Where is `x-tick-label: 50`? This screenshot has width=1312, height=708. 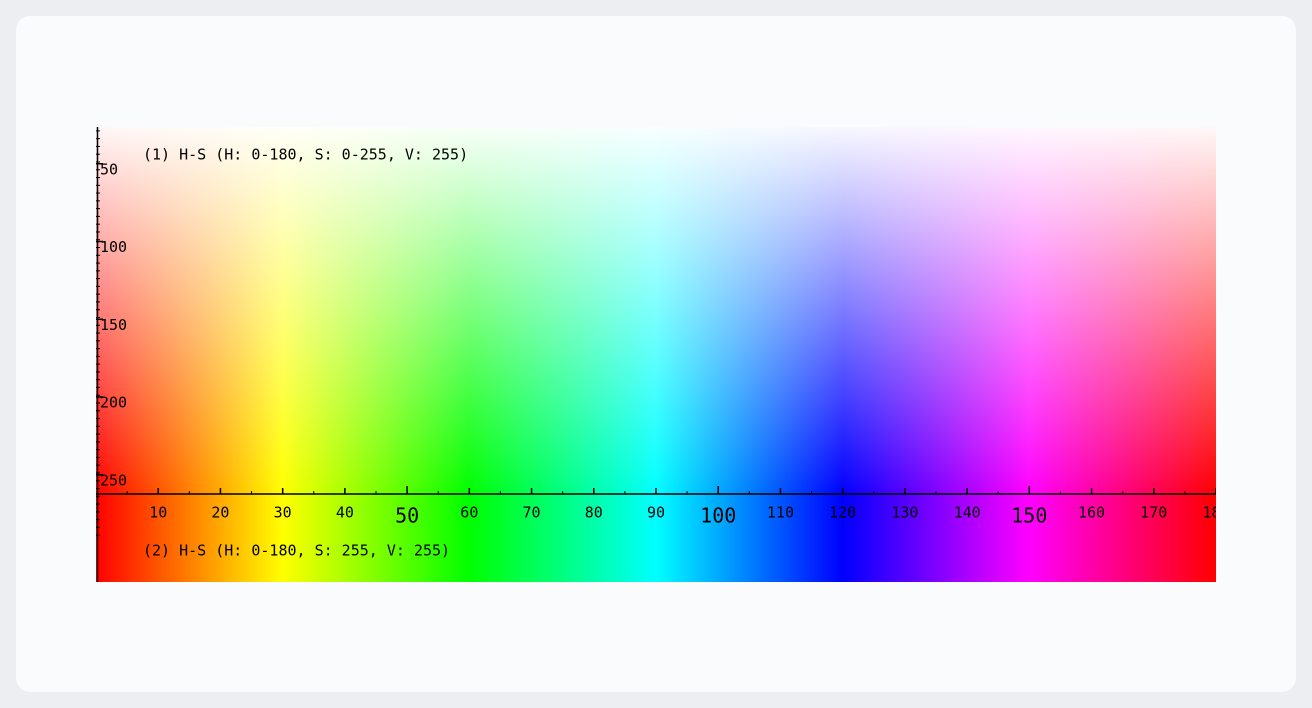 x-tick-label: 50 is located at coordinates (407, 516).